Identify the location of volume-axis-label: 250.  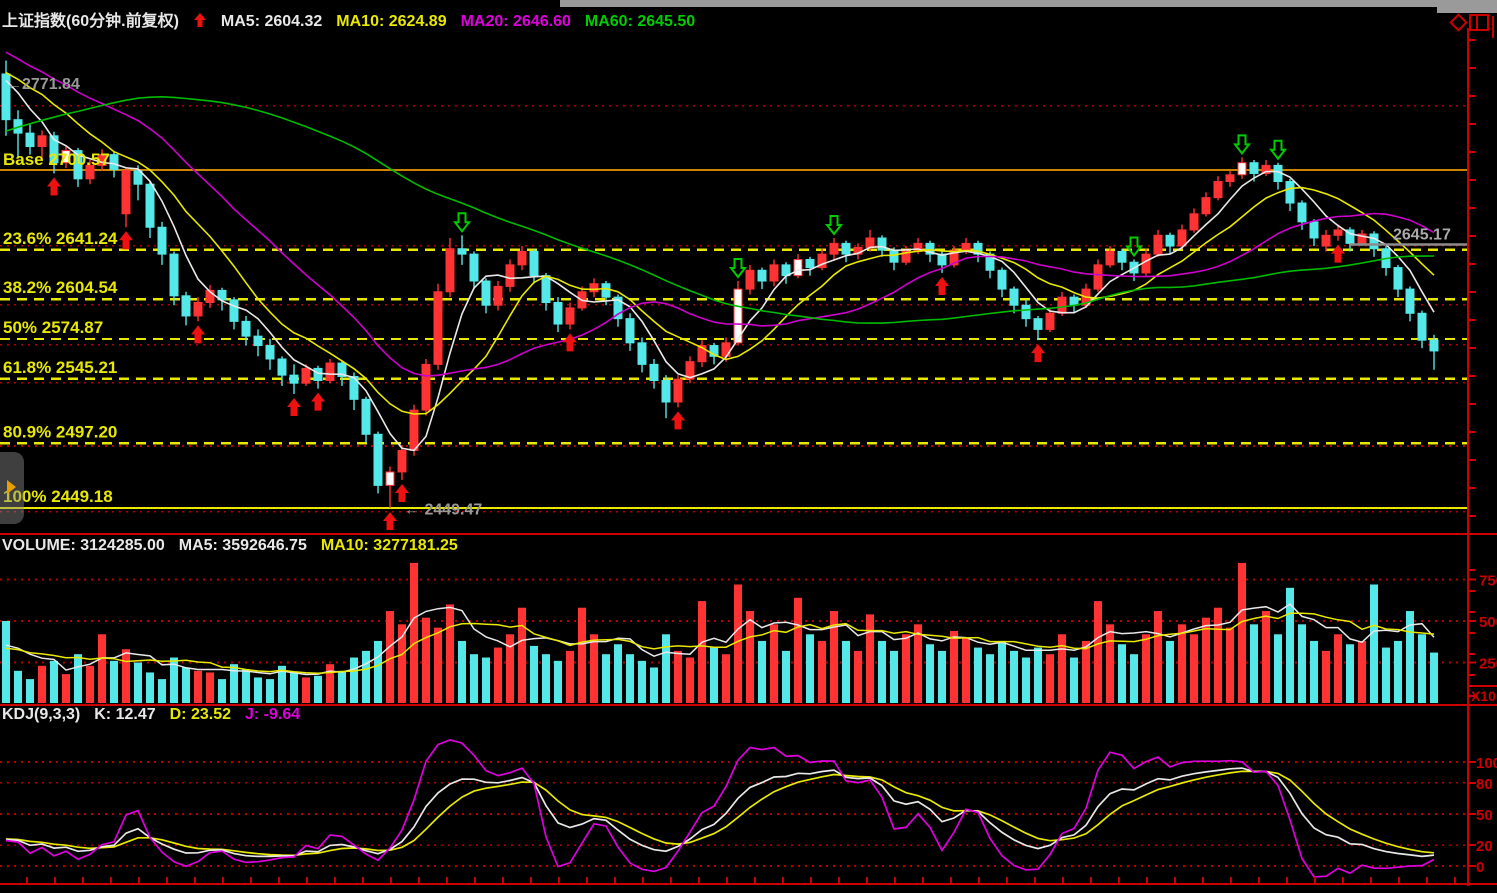
(1488, 664).